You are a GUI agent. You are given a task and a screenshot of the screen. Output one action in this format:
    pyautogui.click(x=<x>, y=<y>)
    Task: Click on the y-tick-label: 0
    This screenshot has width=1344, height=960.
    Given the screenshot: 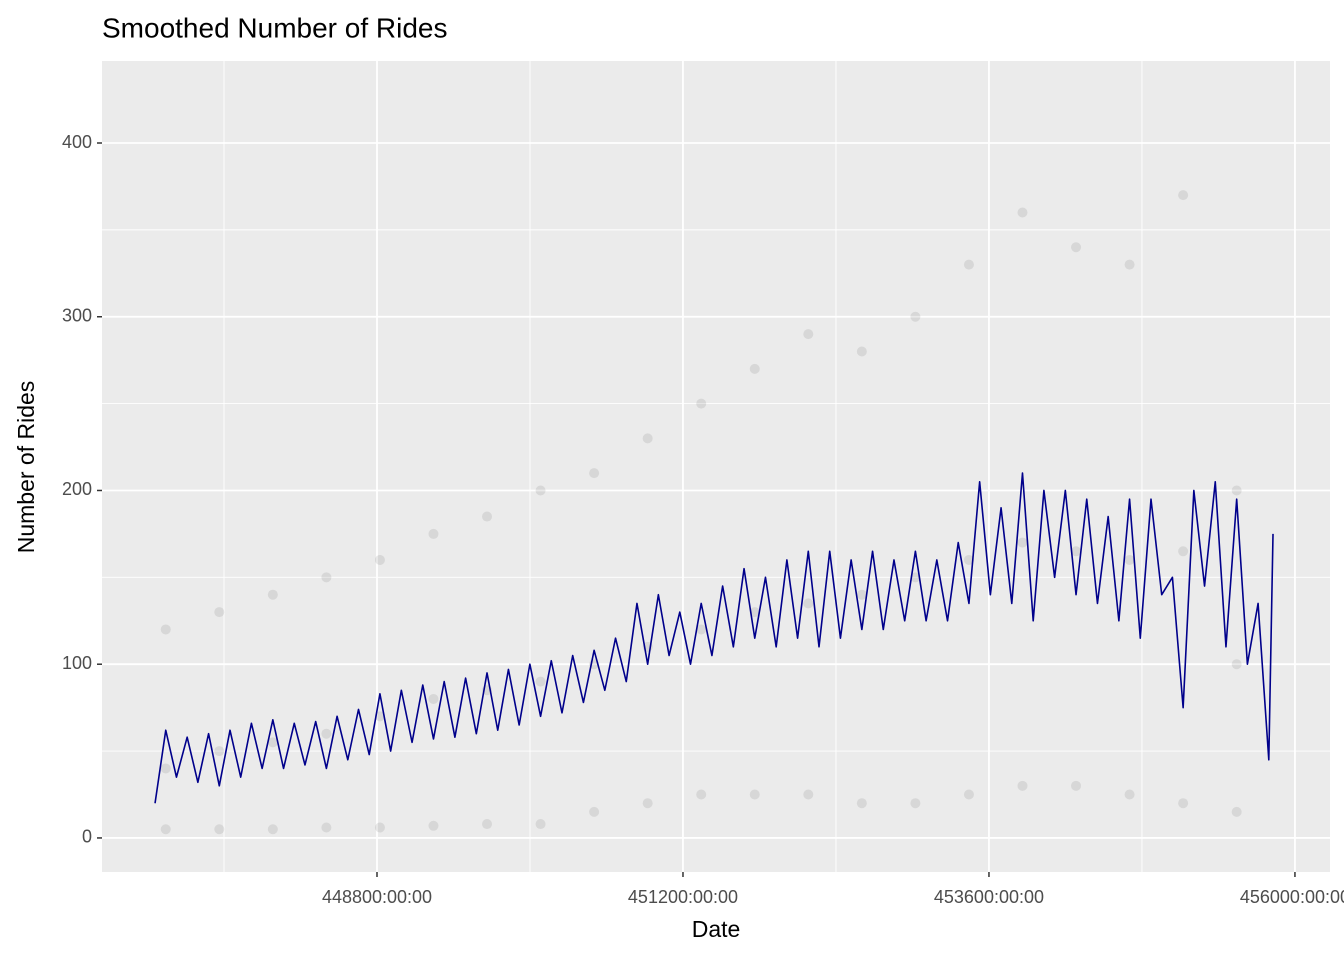 What is the action you would take?
    pyautogui.click(x=87, y=837)
    